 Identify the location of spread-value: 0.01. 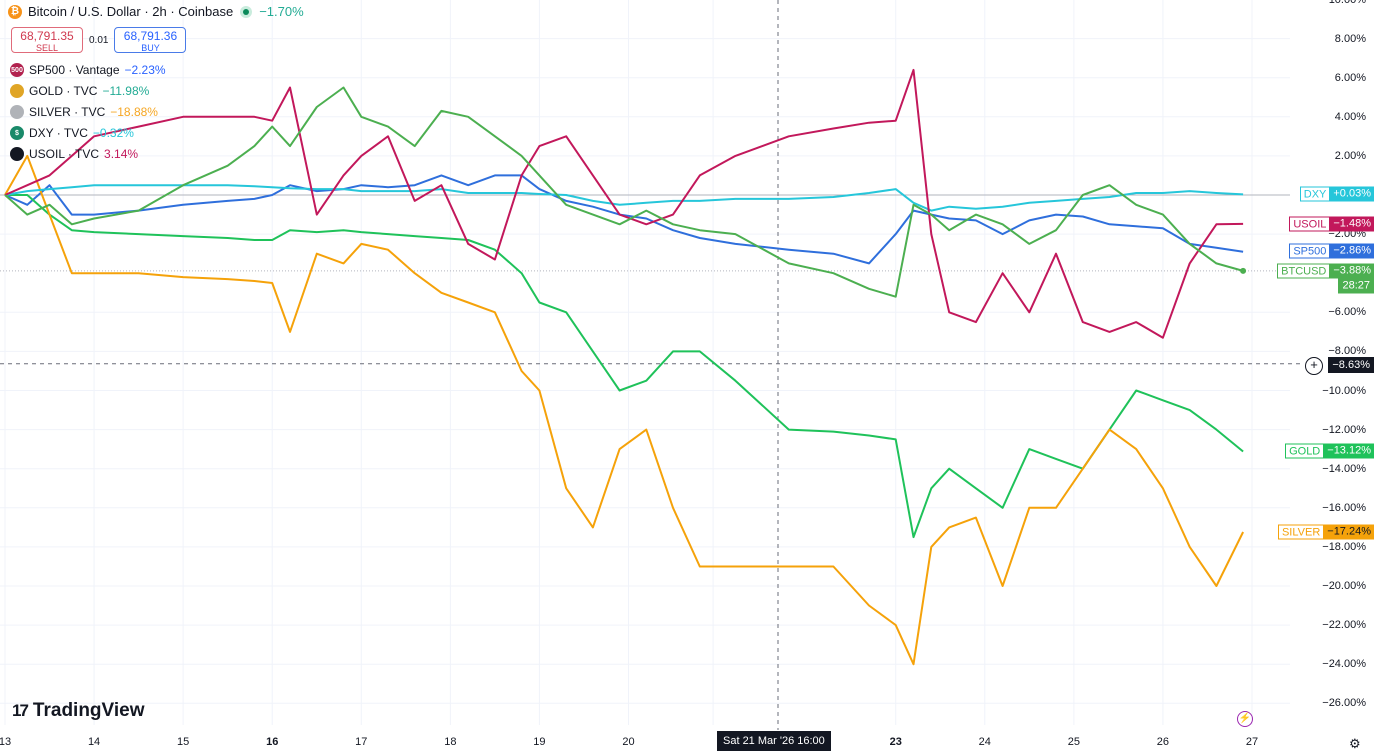
(99, 40).